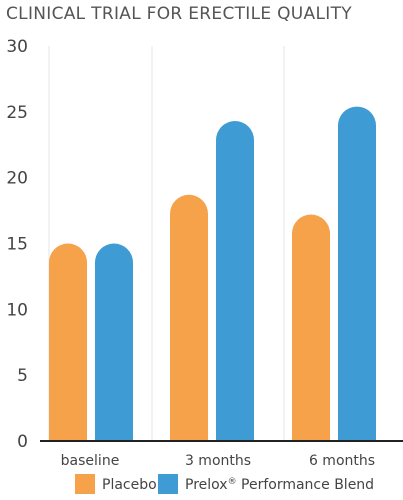  Describe the element at coordinates (311, 327) in the screenshot. I see `bar-6-months-placebo` at that location.